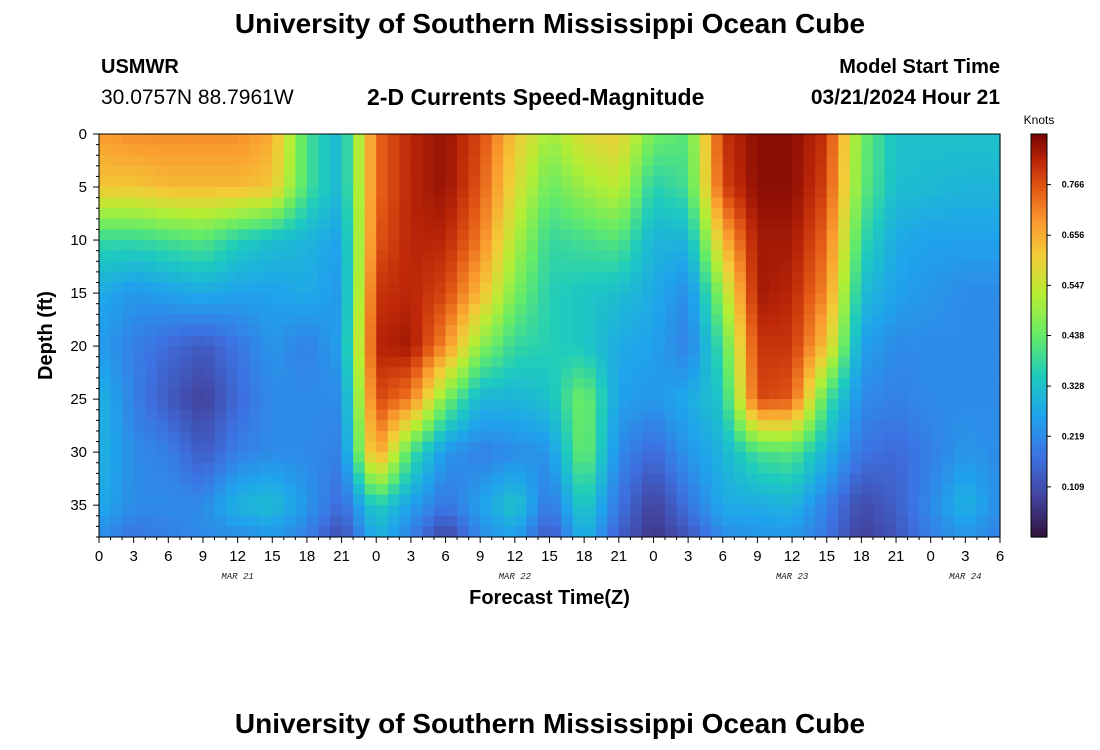 This screenshot has width=1100, height=750. Describe the element at coordinates (168, 556) in the screenshot. I see `x-tick-label: 6` at that location.